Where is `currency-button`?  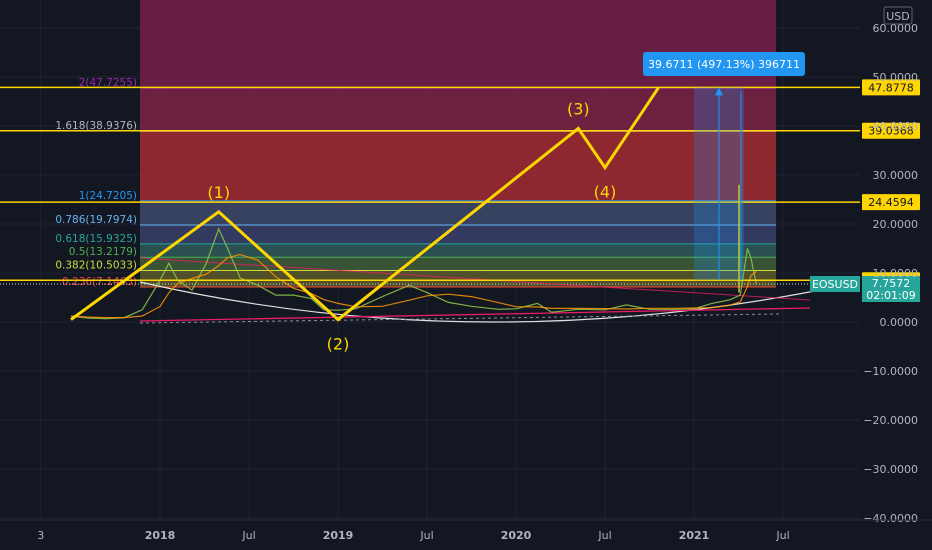 currency-button is located at coordinates (898, 15).